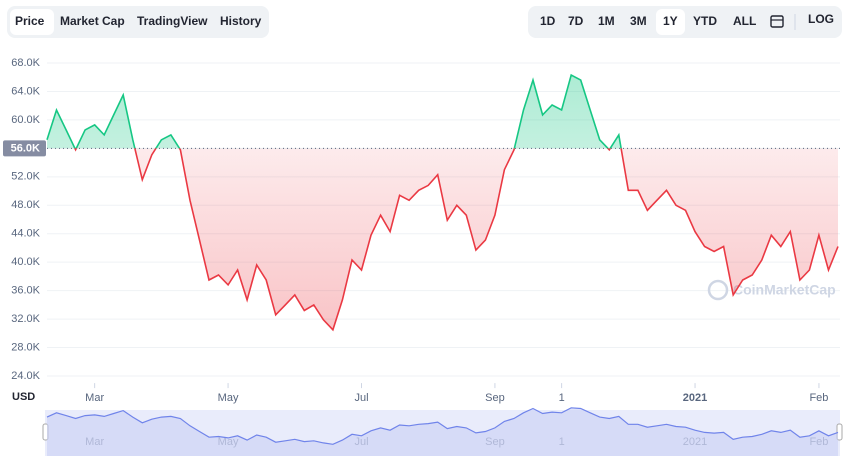  What do you see at coordinates (784, 290) in the screenshot?
I see `watermark: CoinMarketCap` at bounding box center [784, 290].